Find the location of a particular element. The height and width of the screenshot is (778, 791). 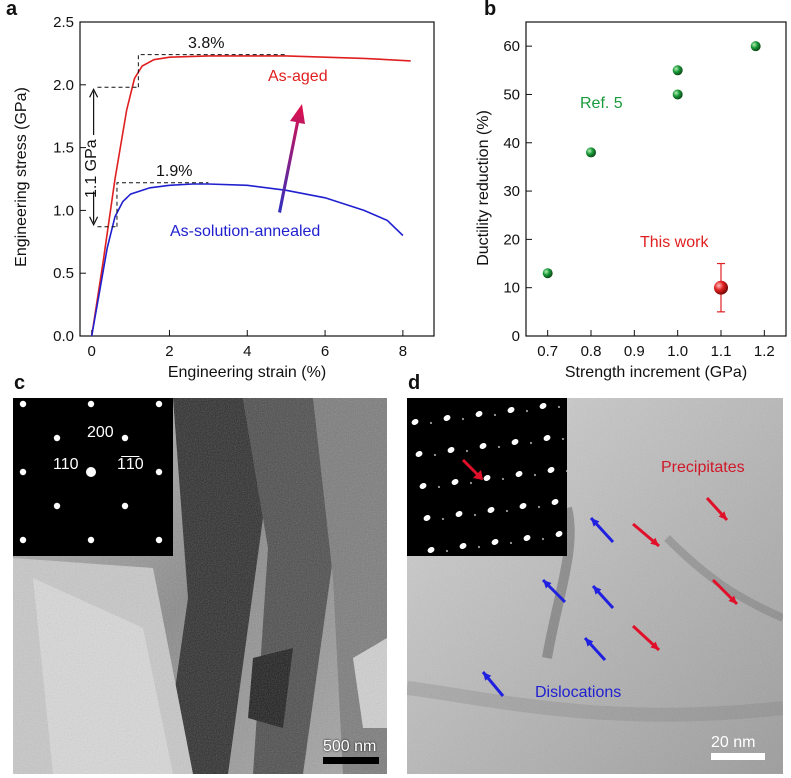

y-tick-label: 0.0 is located at coordinates (63, 336).